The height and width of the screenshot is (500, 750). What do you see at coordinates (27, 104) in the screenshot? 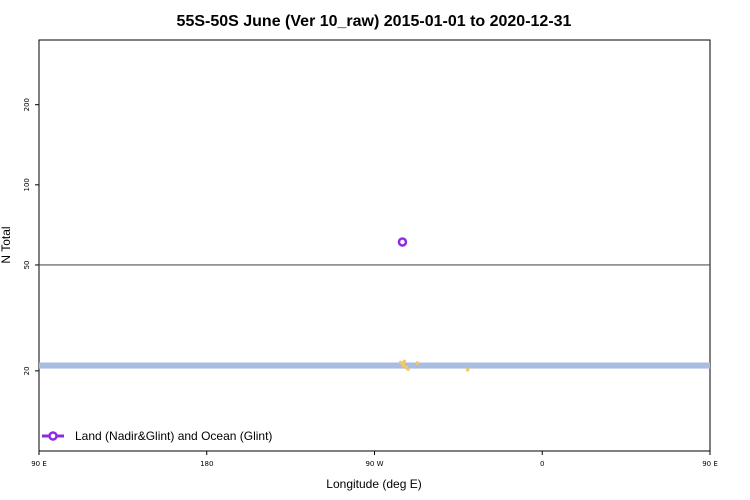
I see `y-tick-label: 200` at bounding box center [27, 104].